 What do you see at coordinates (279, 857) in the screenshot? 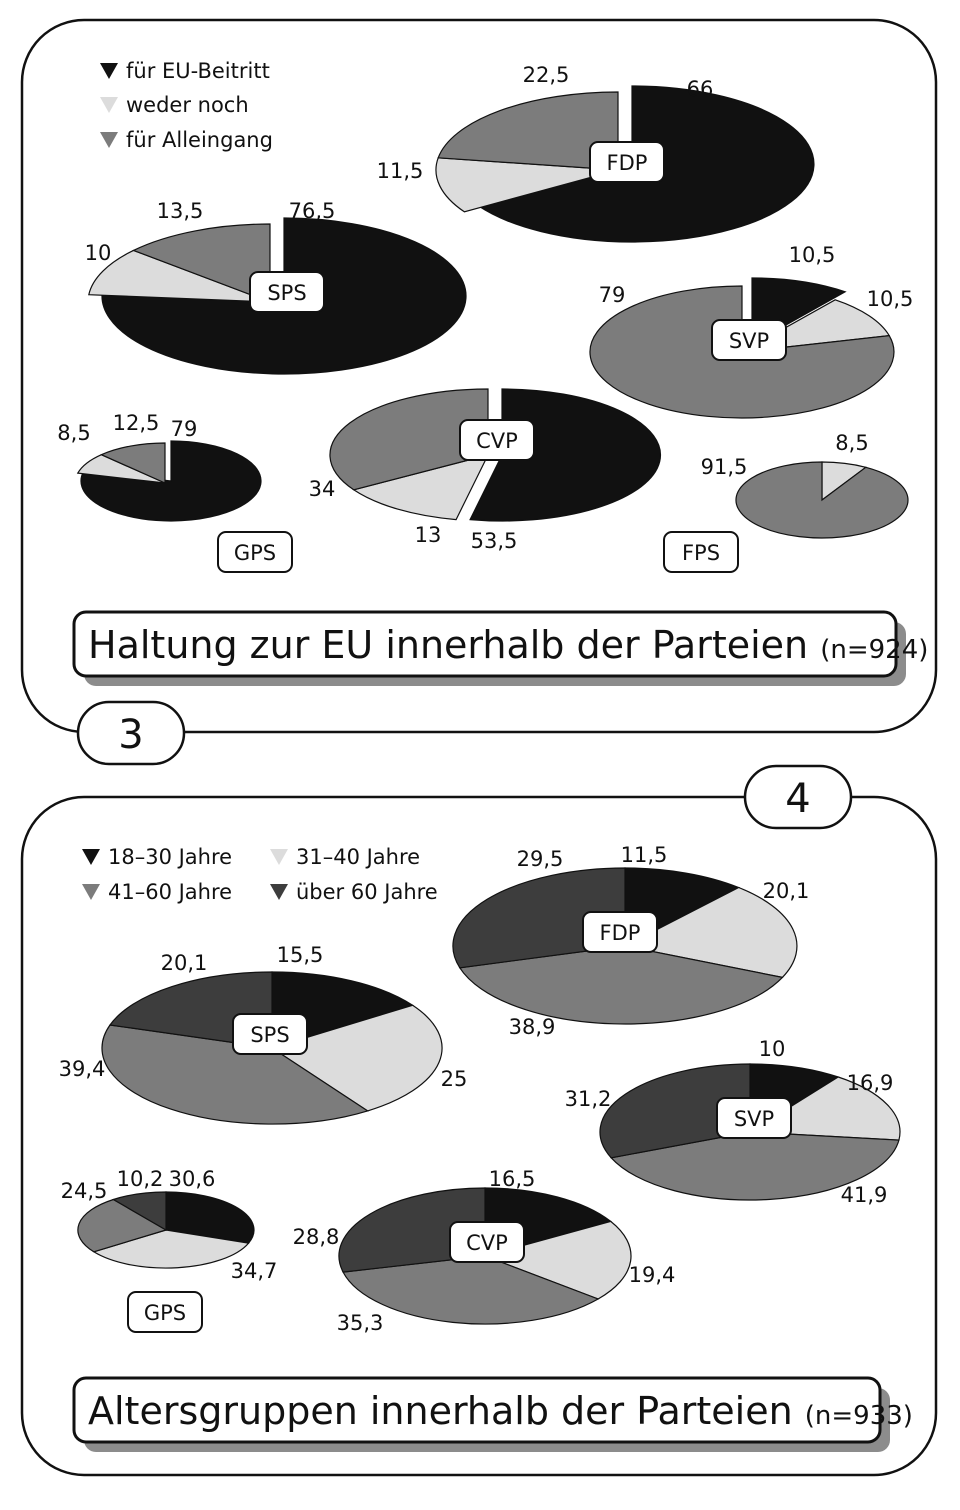
I see `panel-4-legend-marker-31-40-jahre` at bounding box center [279, 857].